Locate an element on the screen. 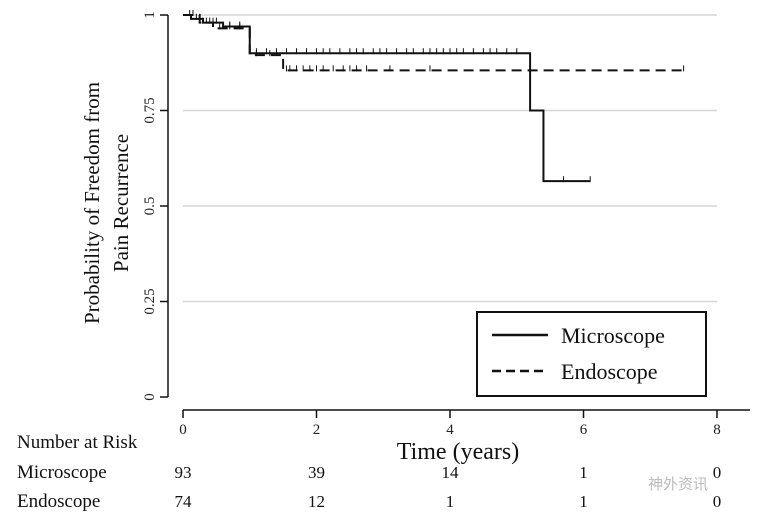  legend-label-endoscope: Endoscope is located at coordinates (609, 371).